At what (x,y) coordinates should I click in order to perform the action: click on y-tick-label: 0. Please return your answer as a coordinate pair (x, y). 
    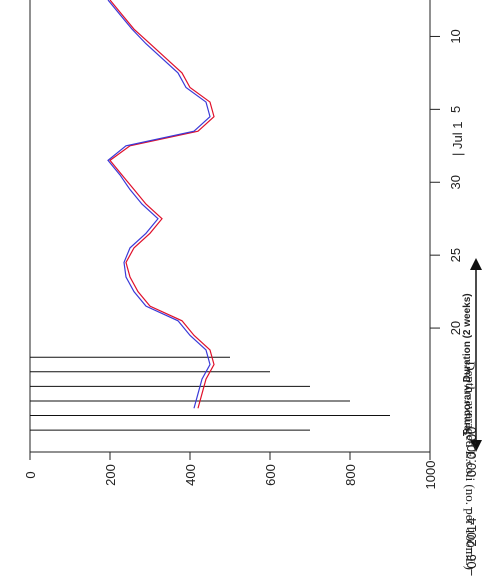
    Looking at the image, I should click on (30, 474).